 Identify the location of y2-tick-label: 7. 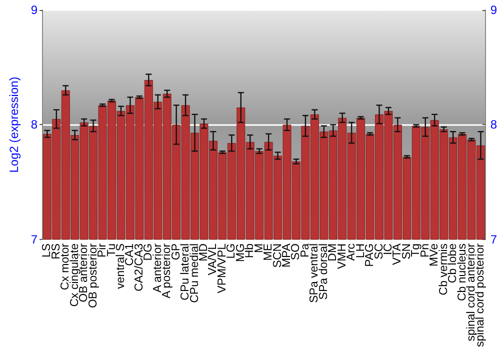
(494, 239).